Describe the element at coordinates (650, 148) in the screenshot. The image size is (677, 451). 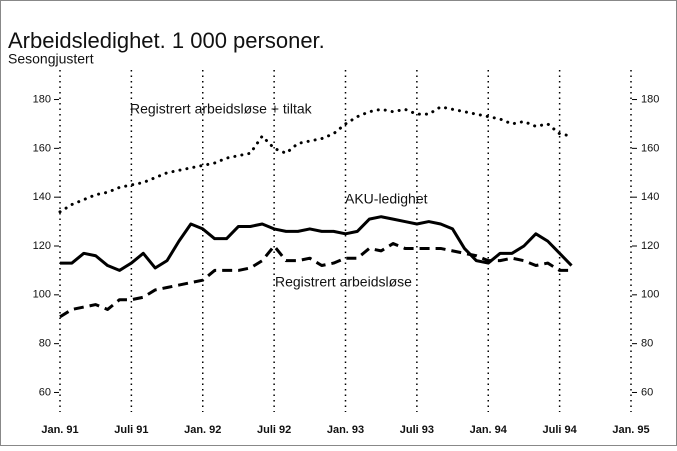
I see `y2-tick-label: 160` at that location.